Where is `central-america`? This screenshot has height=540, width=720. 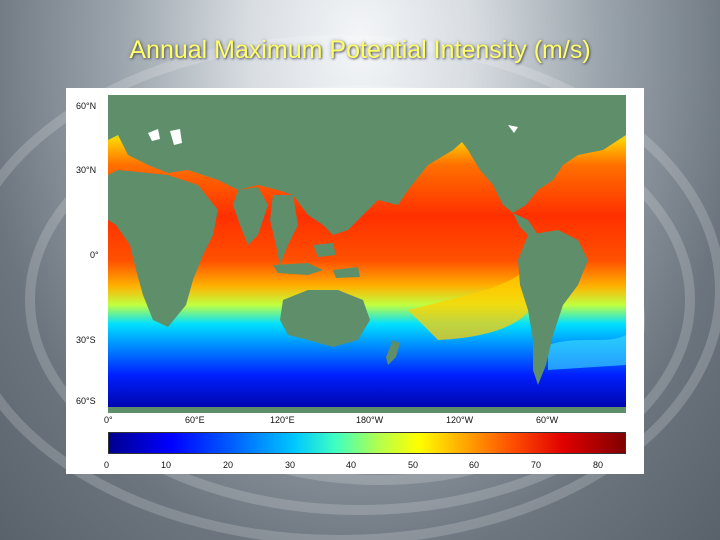
central-america is located at coordinates (525, 226).